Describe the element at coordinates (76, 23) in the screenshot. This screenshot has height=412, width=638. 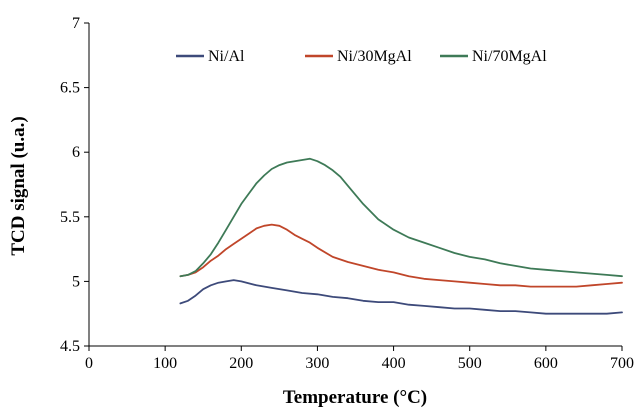
I see `y-tick-label: 7` at that location.